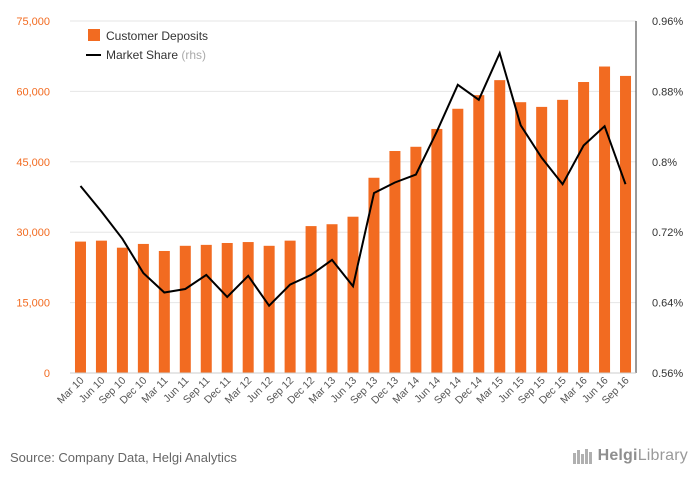 This screenshot has width=700, height=483. I want to click on y-left-tick-label: 30,000, so click(33, 233).